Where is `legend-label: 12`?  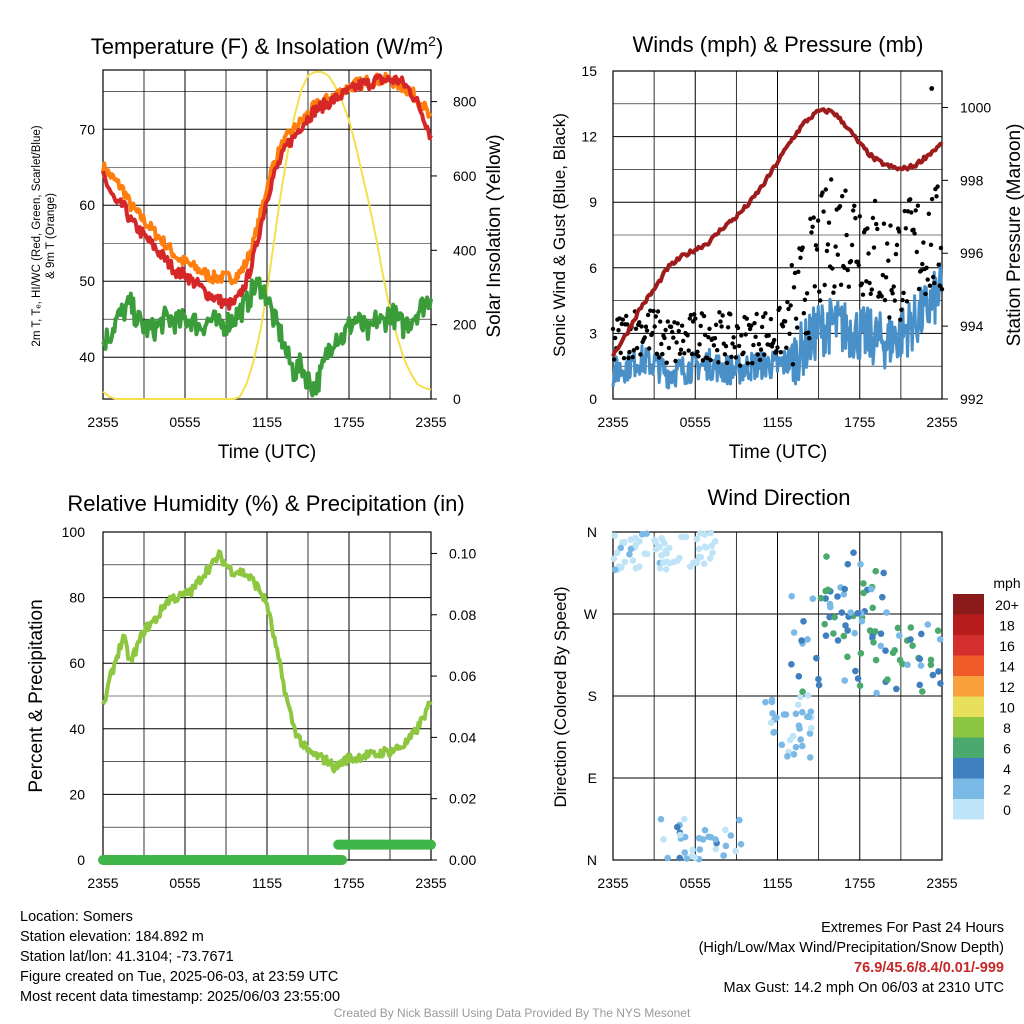
legend-label: 12 is located at coordinates (1007, 687).